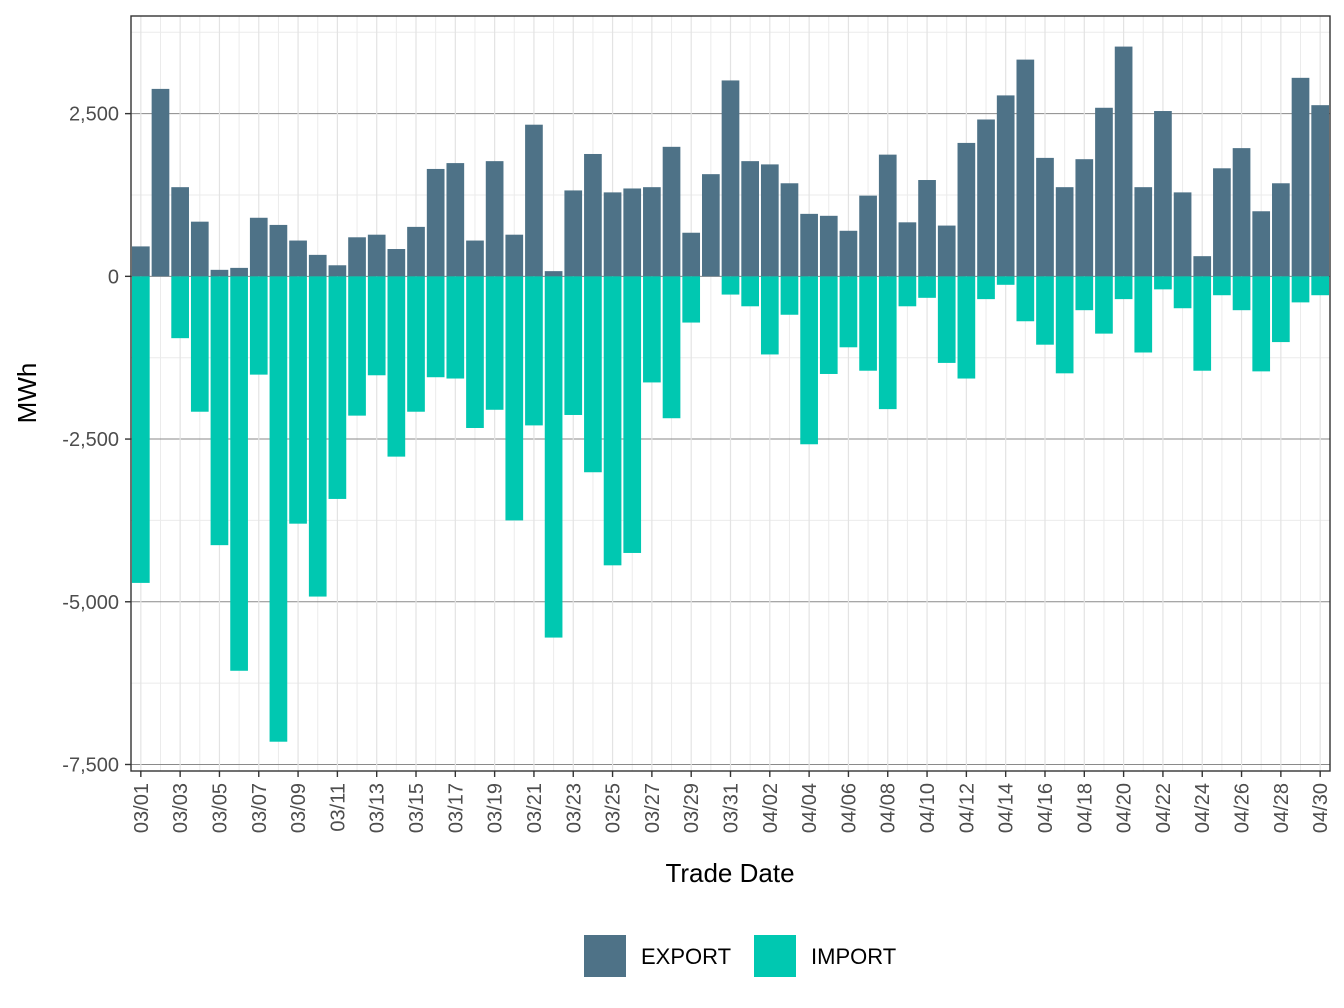  Describe the element at coordinates (967, 808) in the screenshot. I see `x-tick-label: 04/12` at that location.